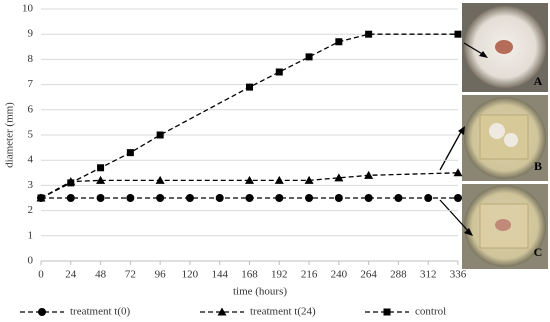  What do you see at coordinates (428, 275) in the screenshot?
I see `x-tick-label: 312` at bounding box center [428, 275].